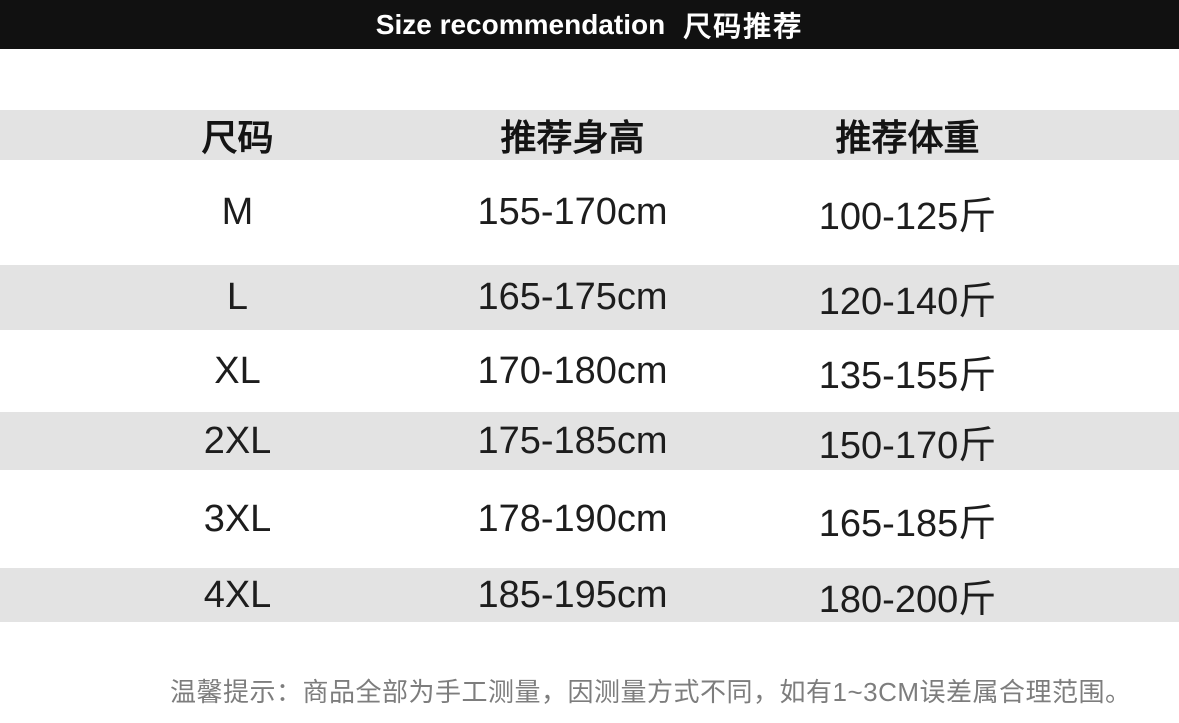  I want to click on table-row-4xl: 4XL 185-195cm 180-200斤, so click(589, 595).